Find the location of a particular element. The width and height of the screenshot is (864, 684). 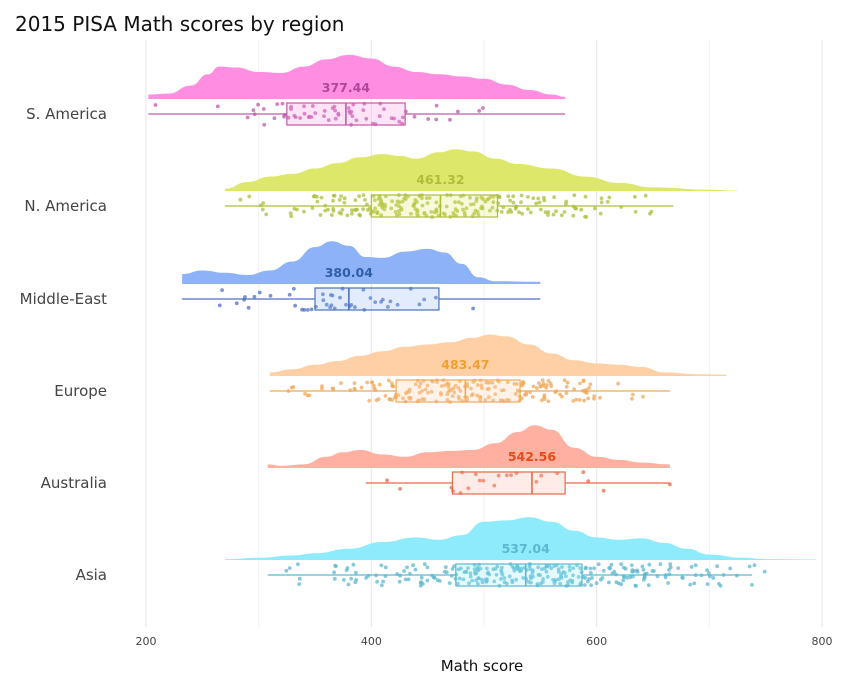

x-tick-label: 400 is located at coordinates (371, 641).